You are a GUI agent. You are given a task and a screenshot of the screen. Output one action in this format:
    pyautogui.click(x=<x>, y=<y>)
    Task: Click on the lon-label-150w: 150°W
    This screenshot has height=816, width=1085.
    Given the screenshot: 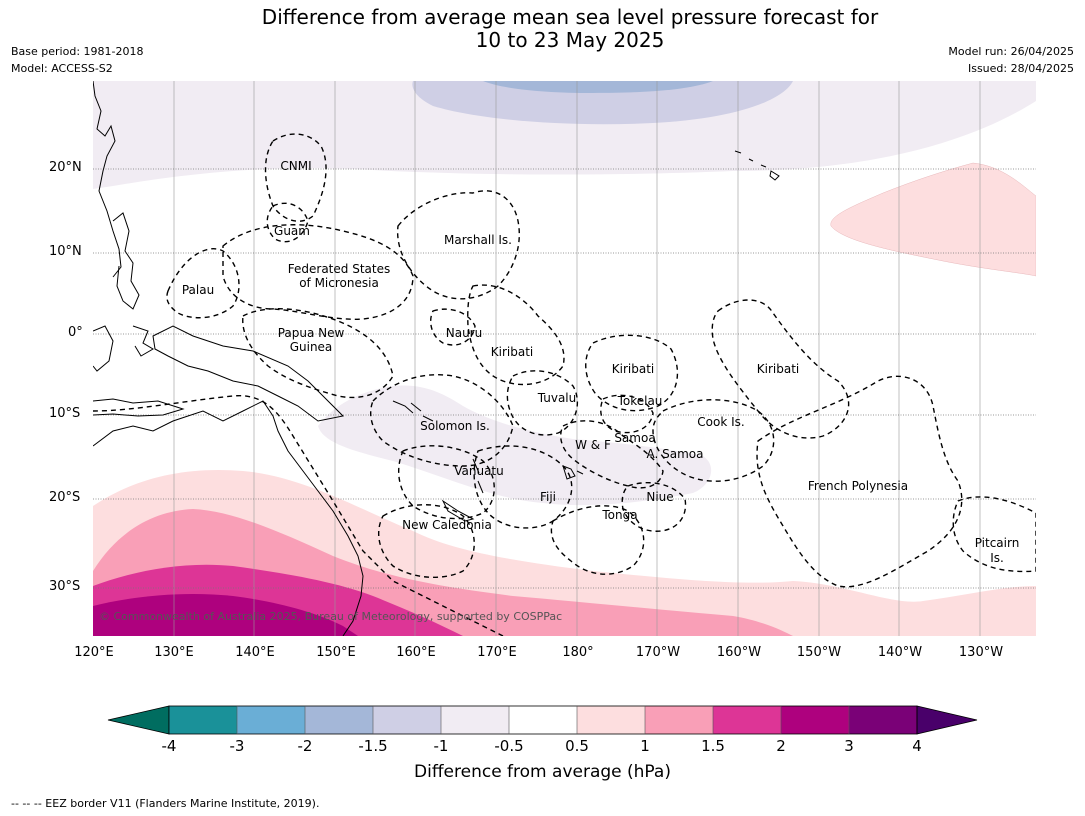 What is the action you would take?
    pyautogui.click(x=819, y=652)
    